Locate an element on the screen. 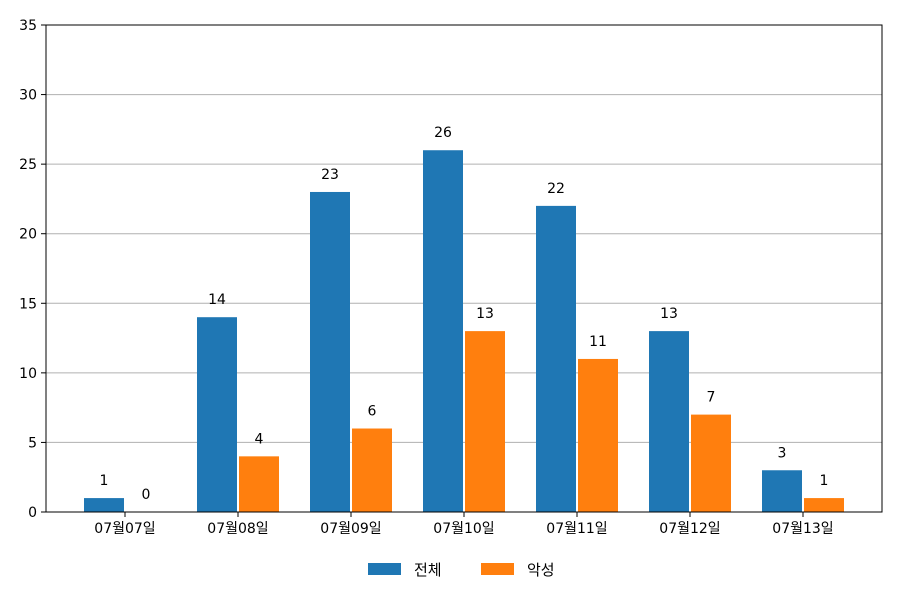 The width and height of the screenshot is (900, 600). bar-value-label: 7 is located at coordinates (711, 398).